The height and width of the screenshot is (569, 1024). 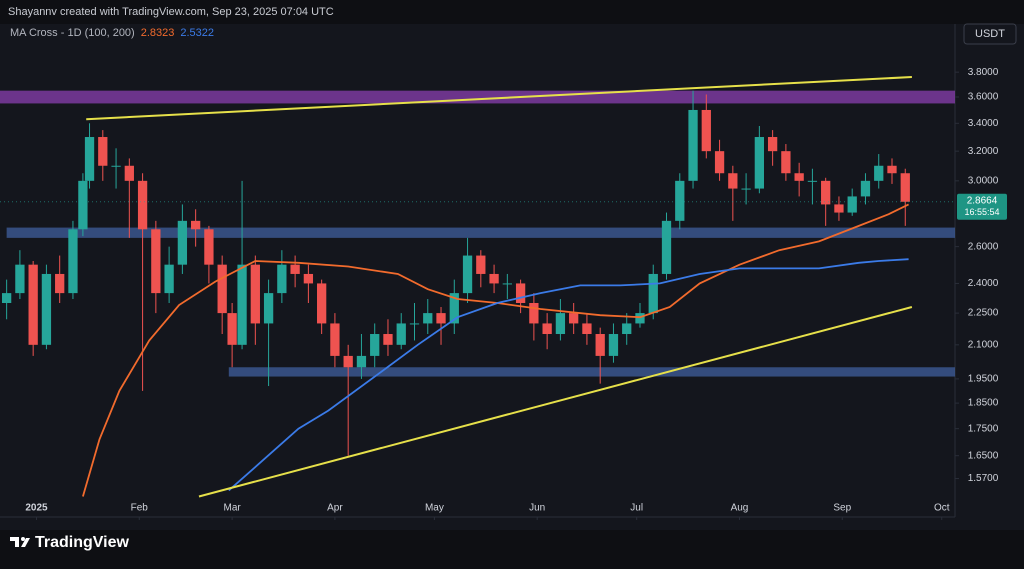 What do you see at coordinates (82, 542) in the screenshot?
I see `logo-text: TradingView` at bounding box center [82, 542].